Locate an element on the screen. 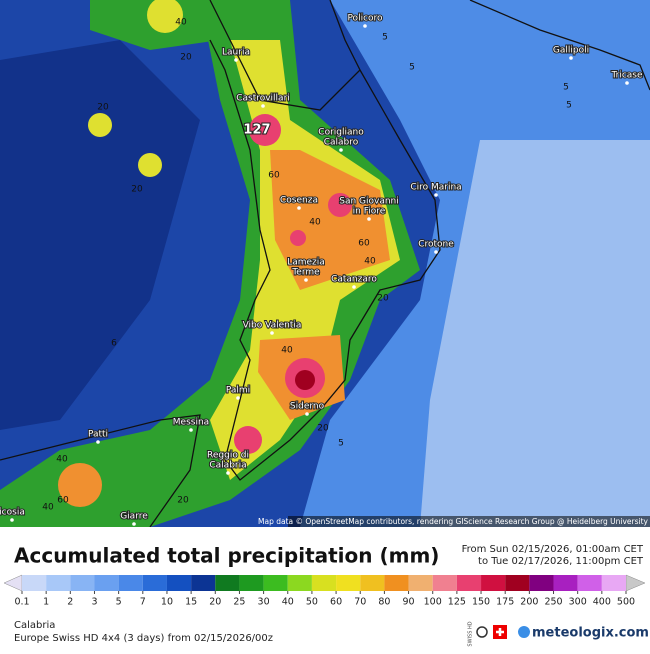 The height and width of the screenshot is (654, 650). city-label: Terme is located at coordinates (305, 273).